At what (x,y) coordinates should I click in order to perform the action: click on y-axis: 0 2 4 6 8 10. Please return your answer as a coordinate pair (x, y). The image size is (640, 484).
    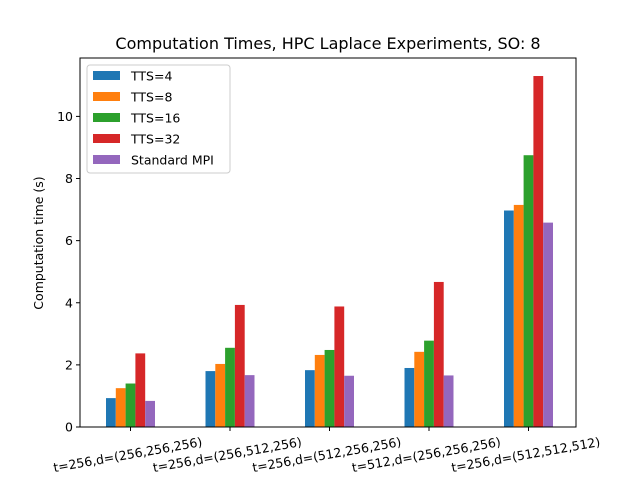
    Looking at the image, I should click on (68, 272).